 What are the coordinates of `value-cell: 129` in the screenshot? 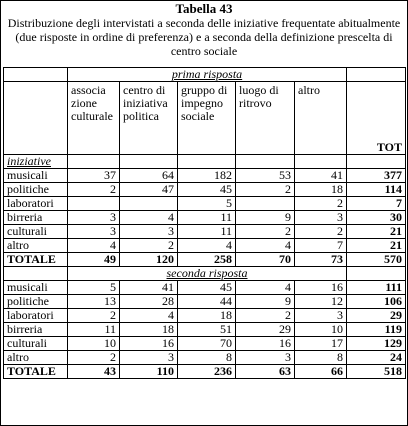 It's located at (376, 343).